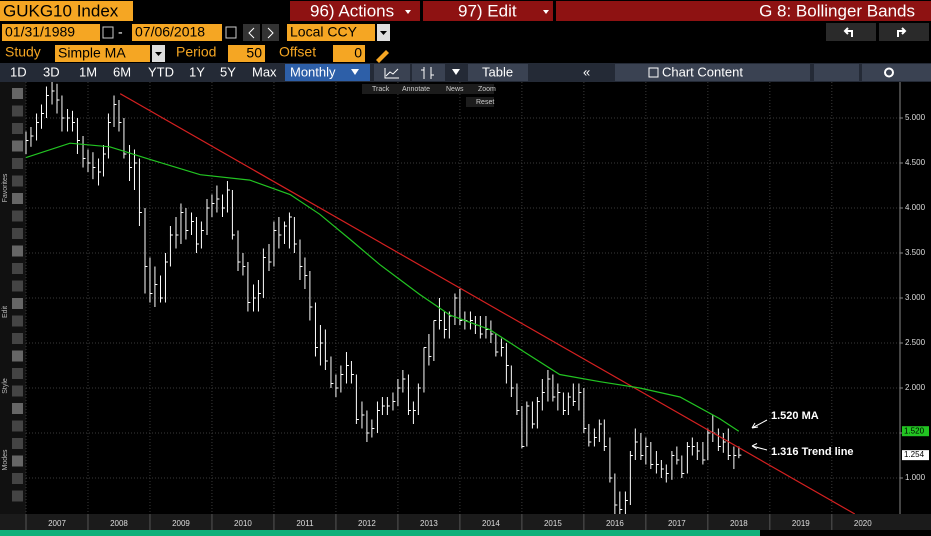  What do you see at coordinates (837, 10) in the screenshot?
I see `function-title: G 8: Bollinger Bands` at bounding box center [837, 10].